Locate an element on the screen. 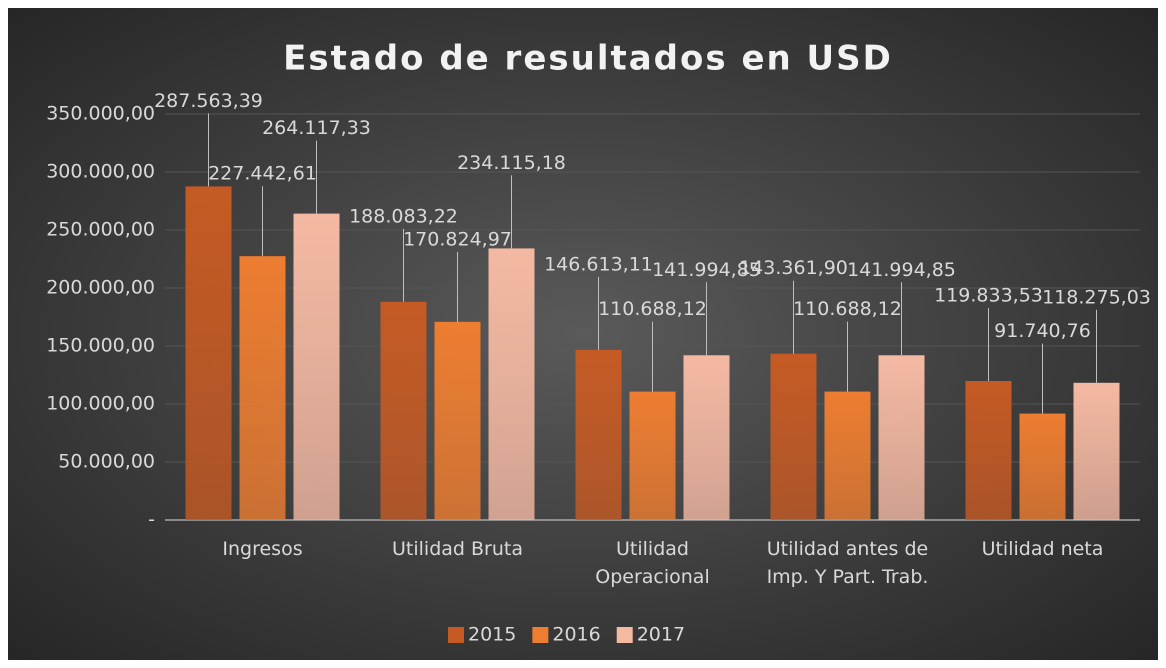  x-tick-label: Utilidad neta is located at coordinates (1042, 549).